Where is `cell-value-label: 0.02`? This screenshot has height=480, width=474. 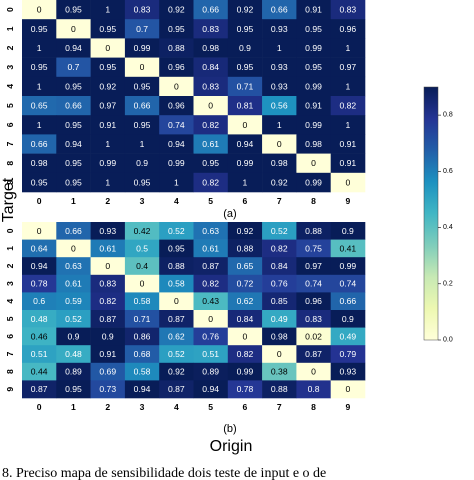
cell-value-label: 0.02 is located at coordinates (313, 336).